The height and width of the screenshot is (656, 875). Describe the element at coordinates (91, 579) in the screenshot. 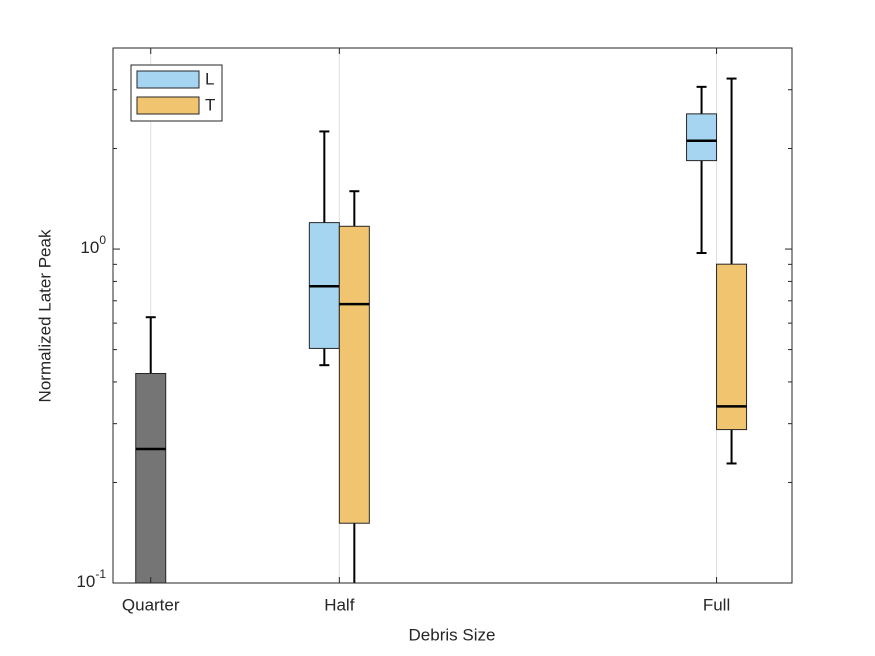

I see `y-tick-label: 10⁻¹` at that location.